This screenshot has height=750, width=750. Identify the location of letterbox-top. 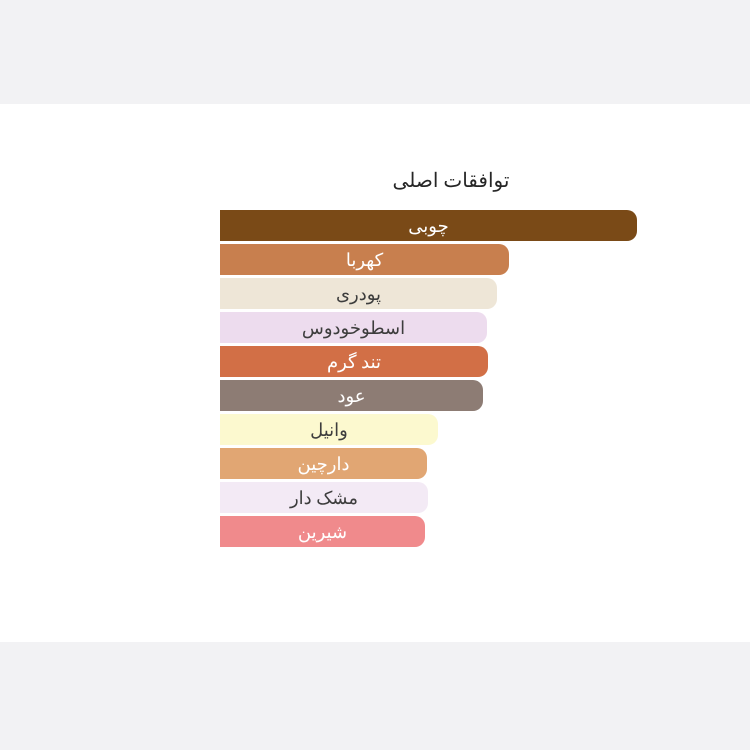
(375, 52).